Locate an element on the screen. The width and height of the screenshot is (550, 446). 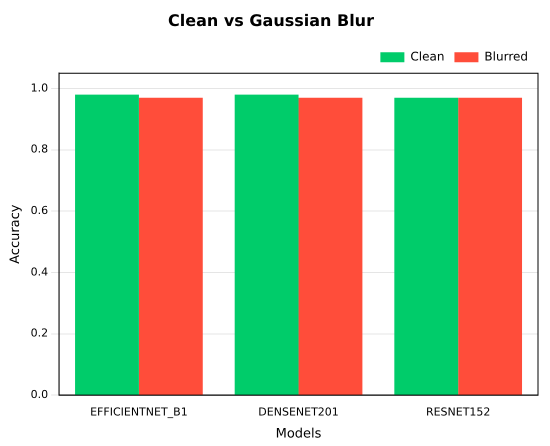
x-tick-label: EFFICIENTNET_B1 is located at coordinates (139, 412).